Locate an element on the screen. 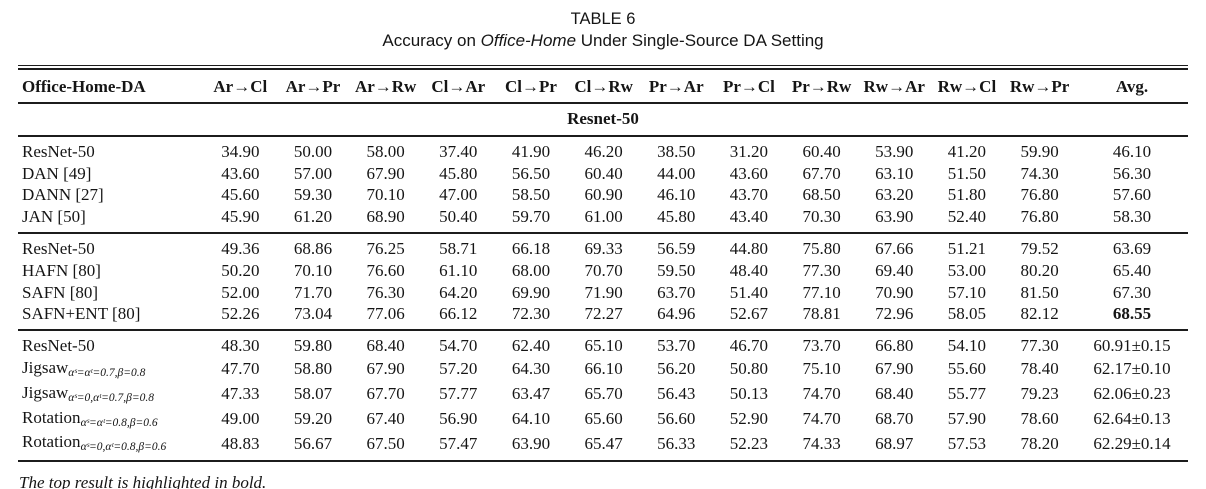 The image size is (1206, 489). column-header: Rw→Pr is located at coordinates (1039, 87).